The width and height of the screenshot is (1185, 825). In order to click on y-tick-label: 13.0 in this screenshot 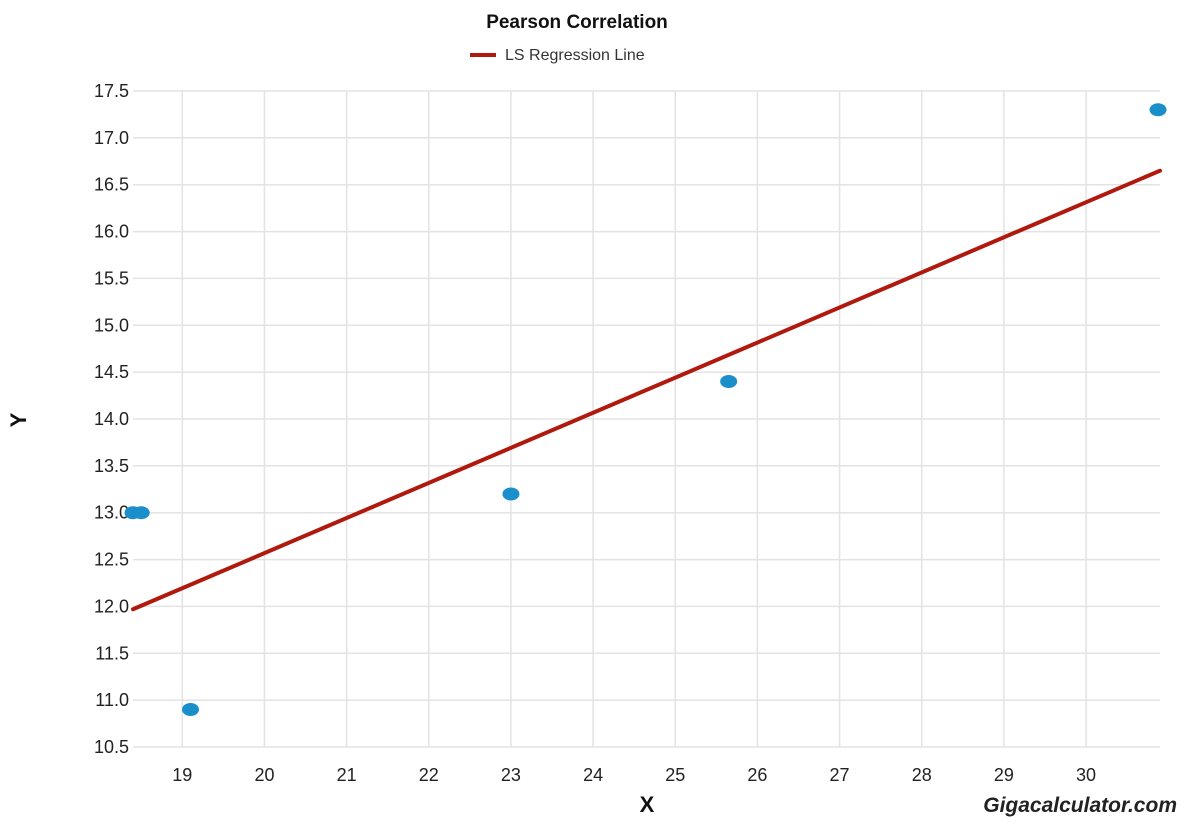, I will do `click(111, 513)`.